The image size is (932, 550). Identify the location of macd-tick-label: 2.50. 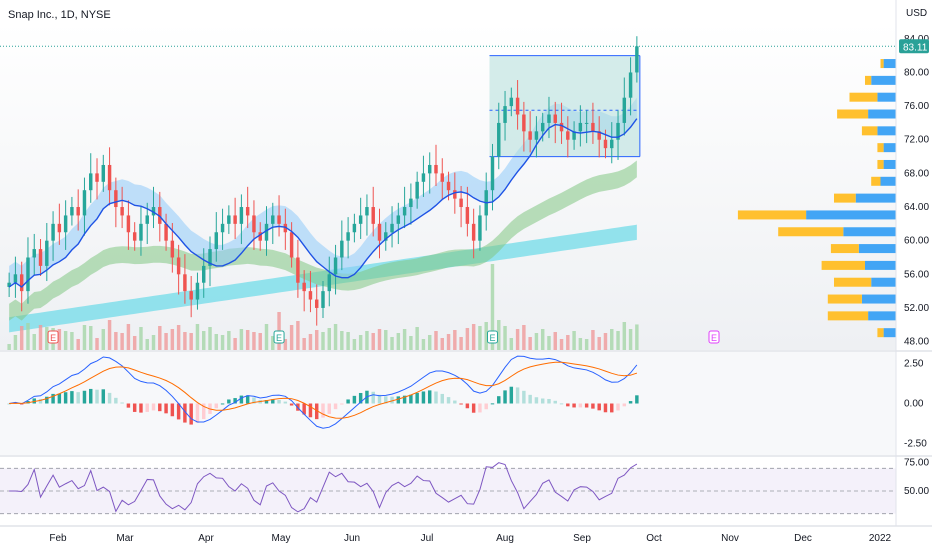
(914, 363).